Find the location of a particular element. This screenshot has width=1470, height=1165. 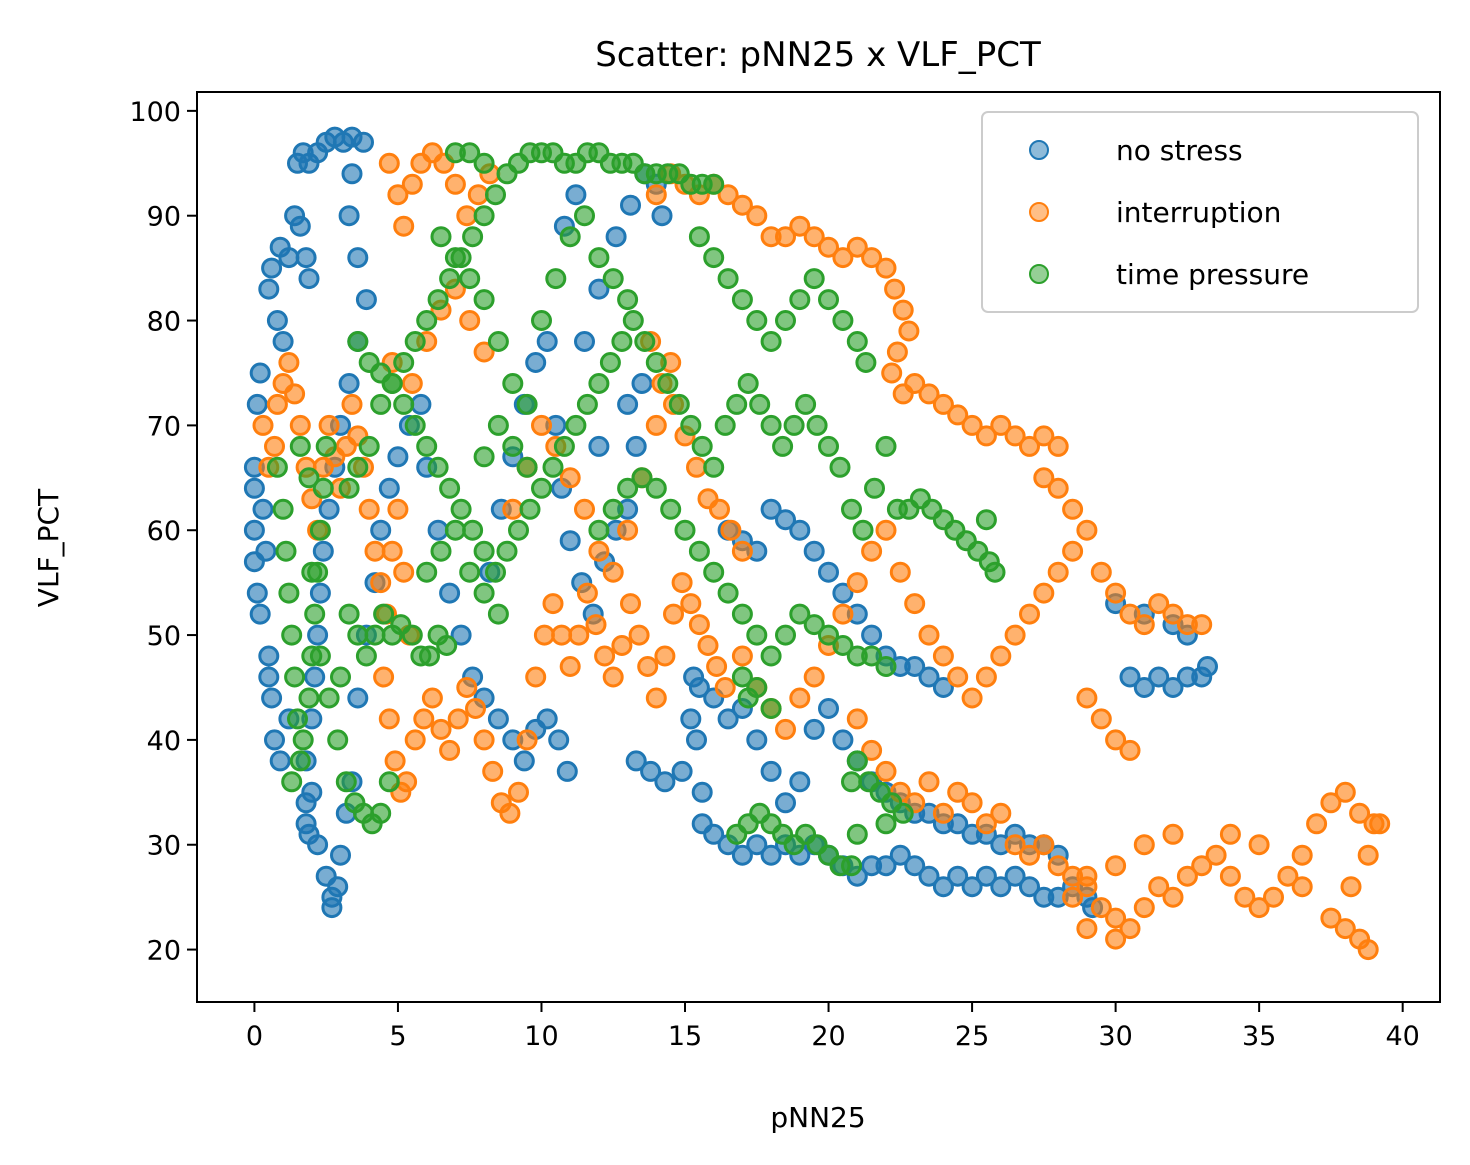

x-axis-ticks: 0 5 10 15 20 25 30 35 40 is located at coordinates (833, 1027).